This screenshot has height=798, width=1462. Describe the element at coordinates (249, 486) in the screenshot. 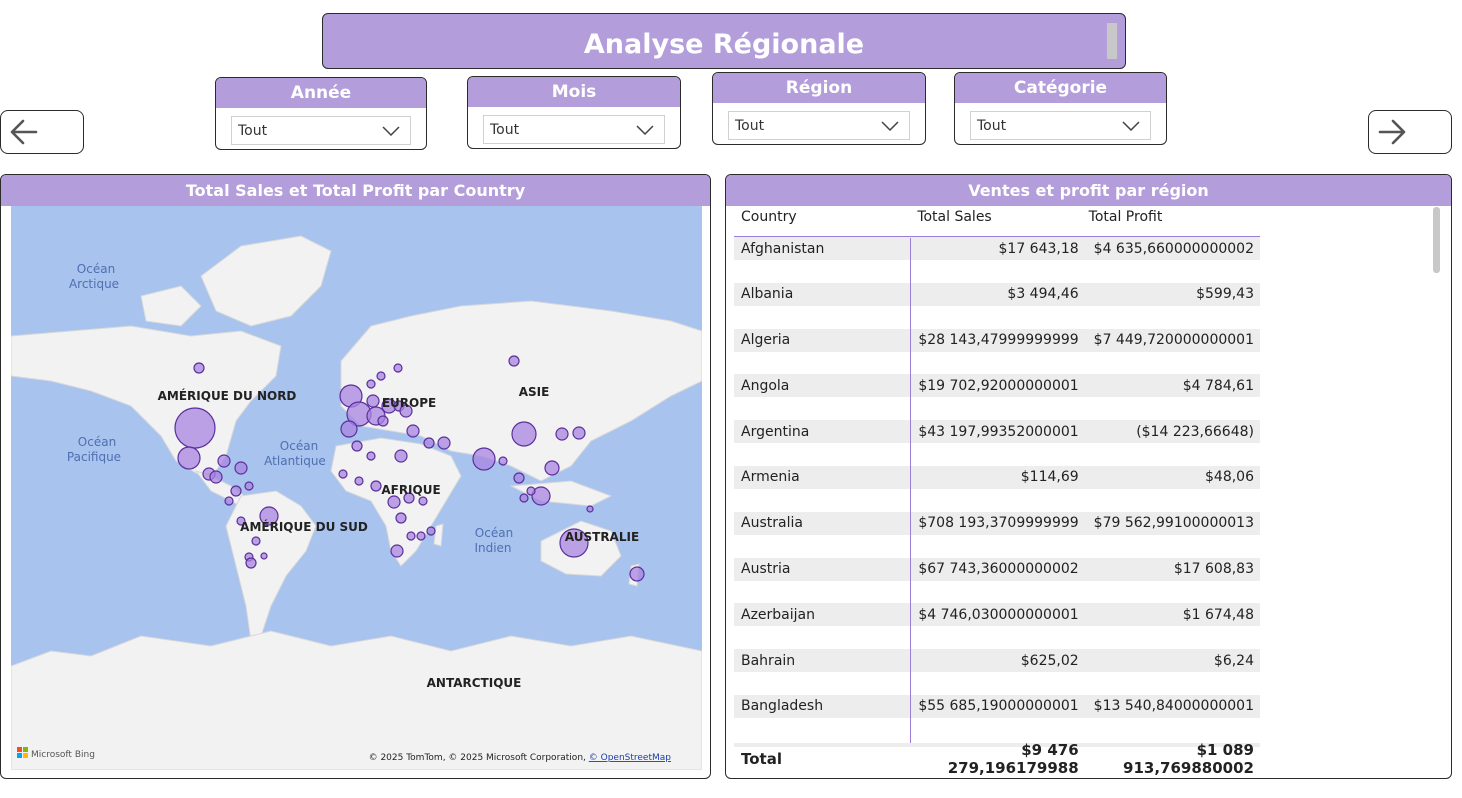

I see `bubble-venezuela` at that location.